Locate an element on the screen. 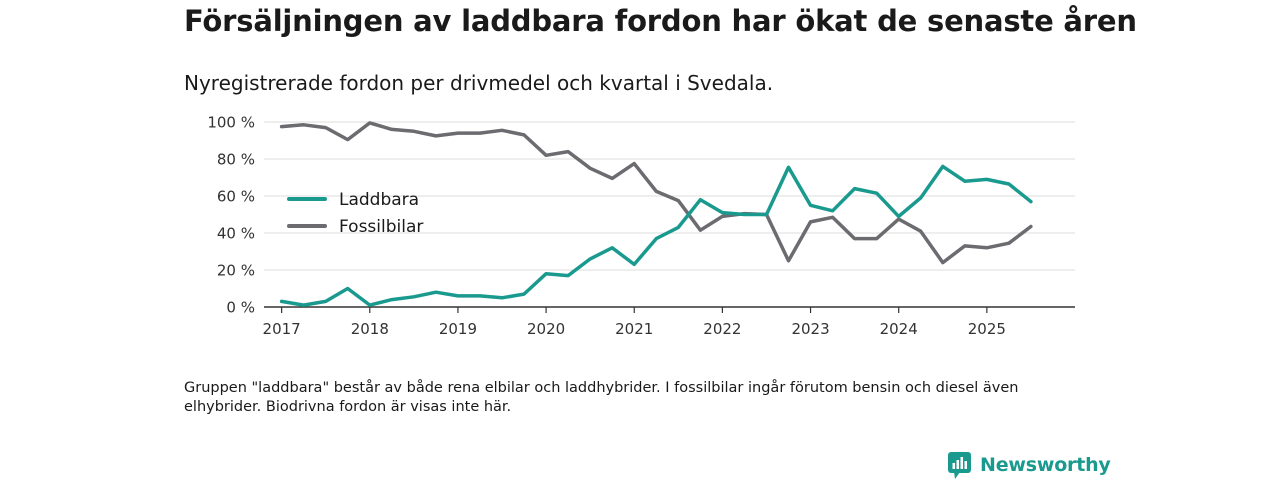 Image resolution: width=1280 pixels, height=480 pixels. y-tick-label: 60 % is located at coordinates (236, 197).